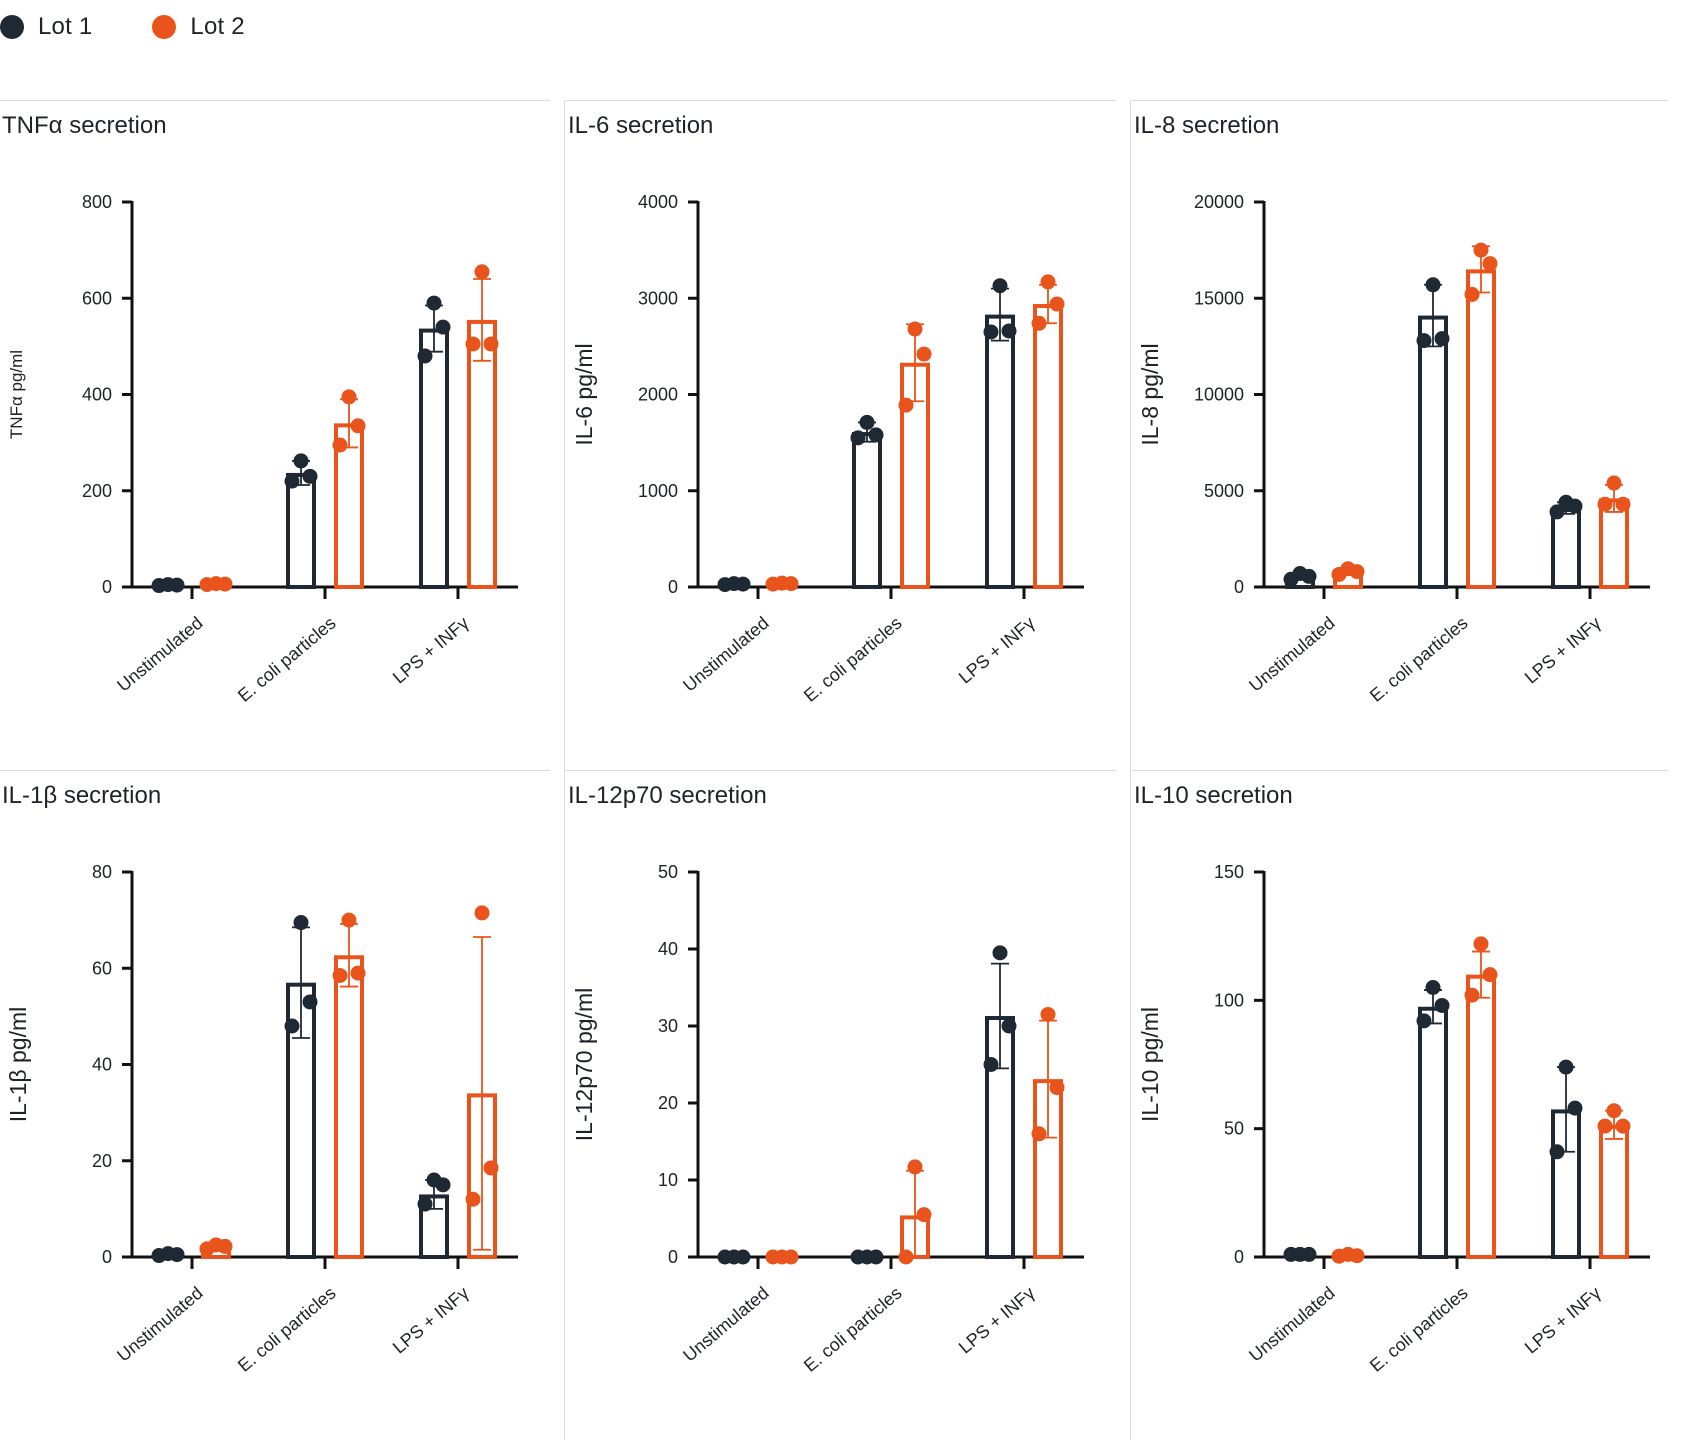 The height and width of the screenshot is (1440, 1701). Describe the element at coordinates (97, 491) in the screenshot. I see `y-tick-label: 200` at that location.